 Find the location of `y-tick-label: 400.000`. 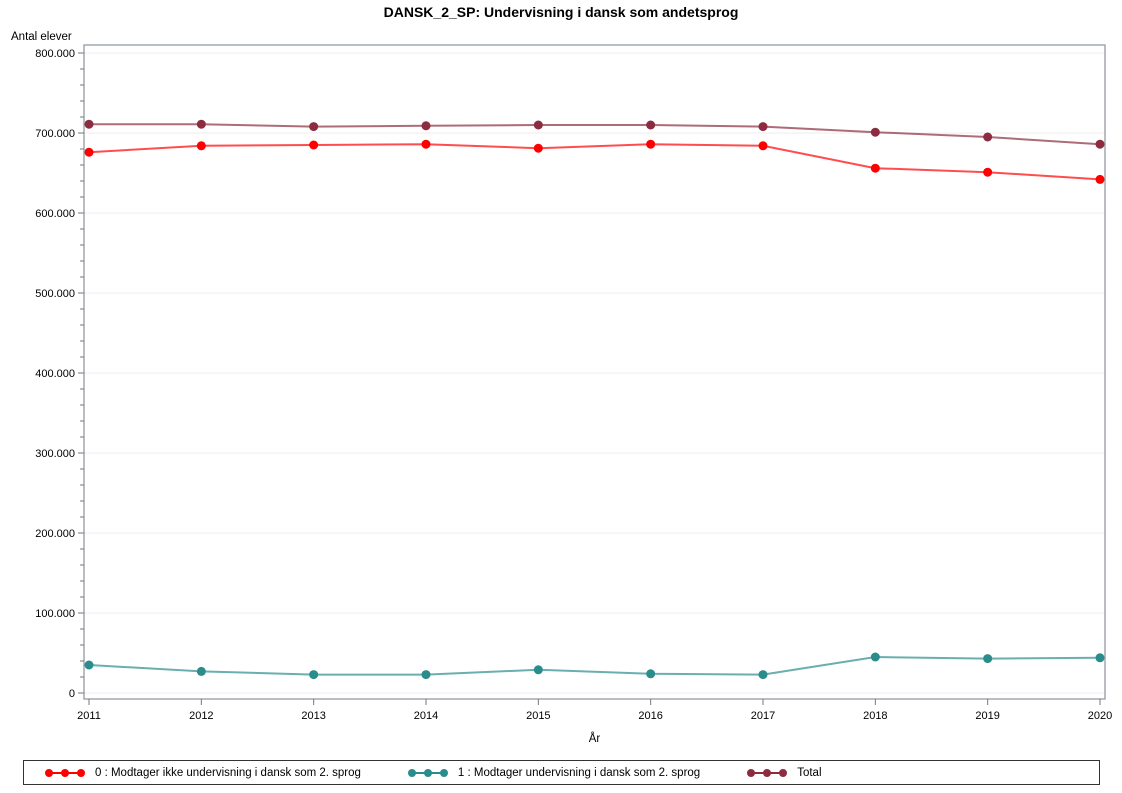

y-tick-label: 400.000 is located at coordinates (55, 374).